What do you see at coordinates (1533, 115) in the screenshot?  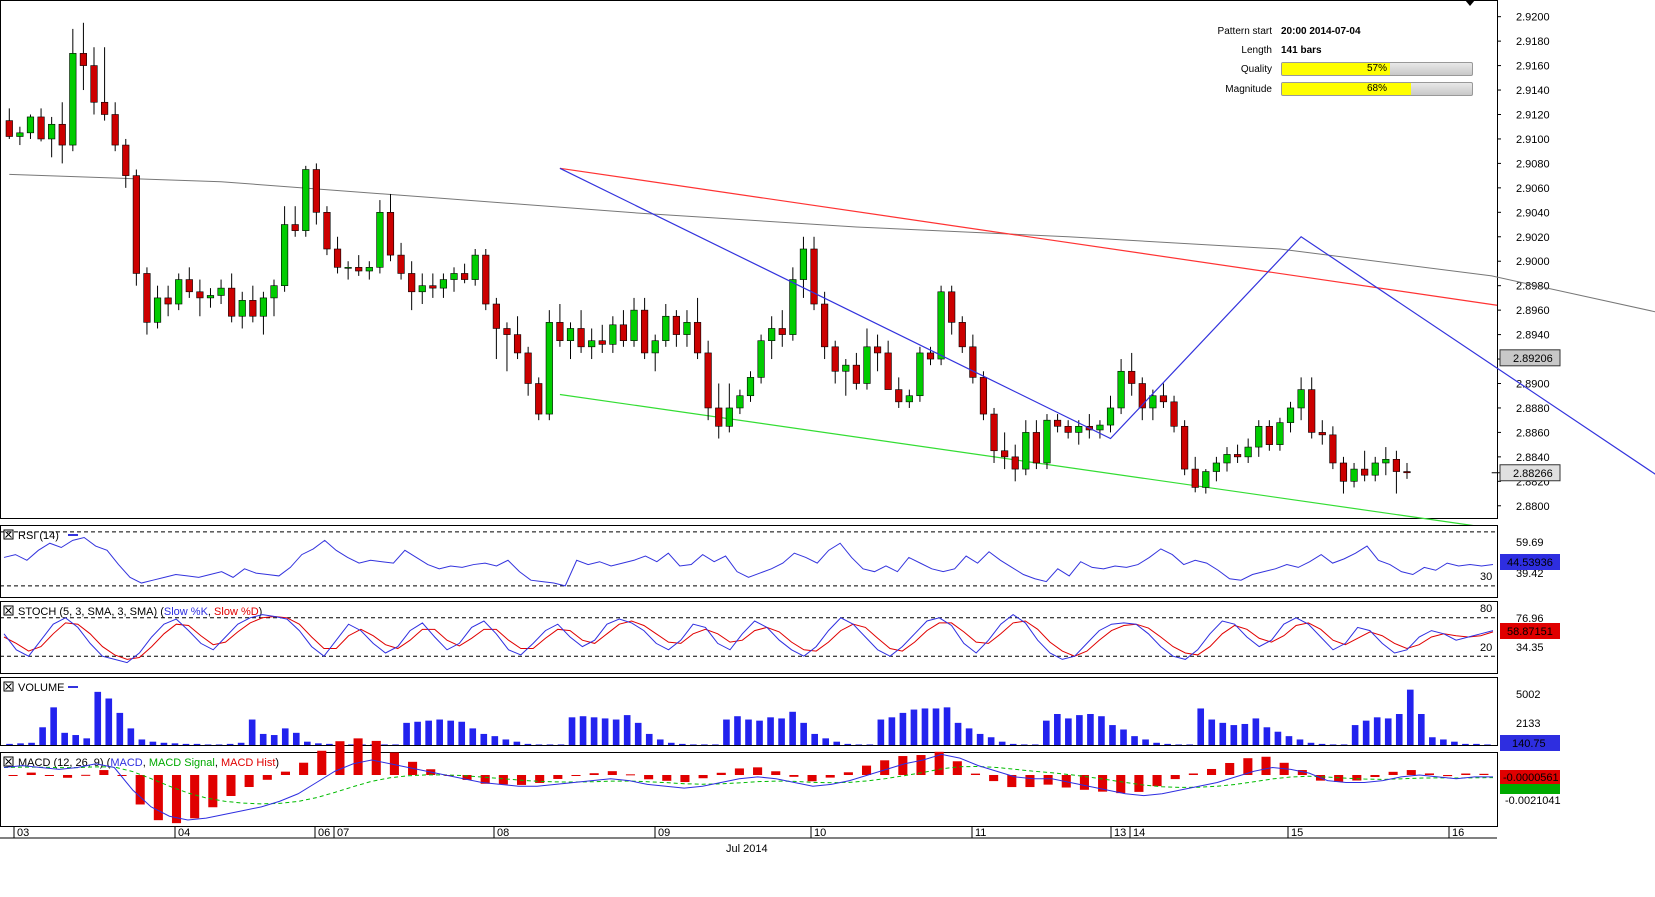 I see `price-tick-label: 2.9120` at bounding box center [1533, 115].